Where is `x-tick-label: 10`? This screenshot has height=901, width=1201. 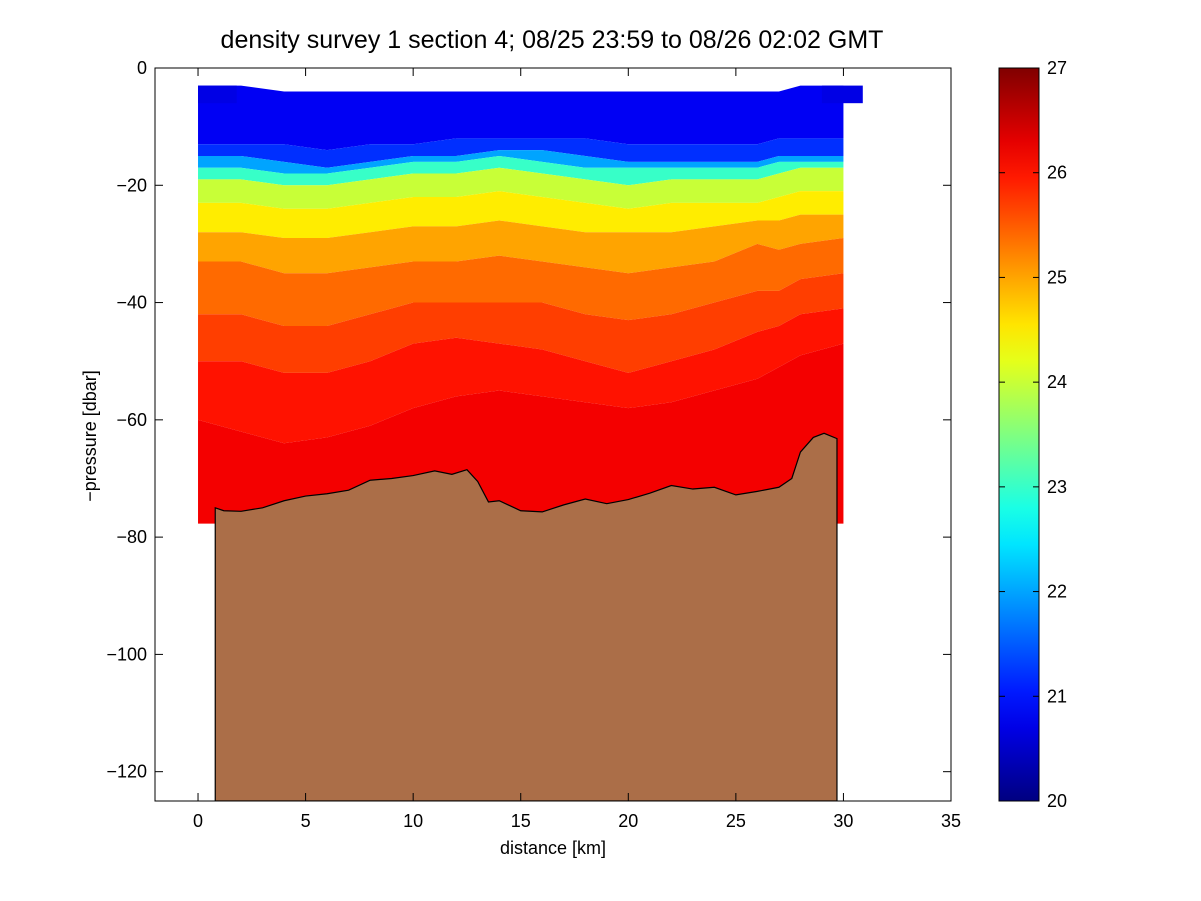
x-tick-label: 10 is located at coordinates (413, 821).